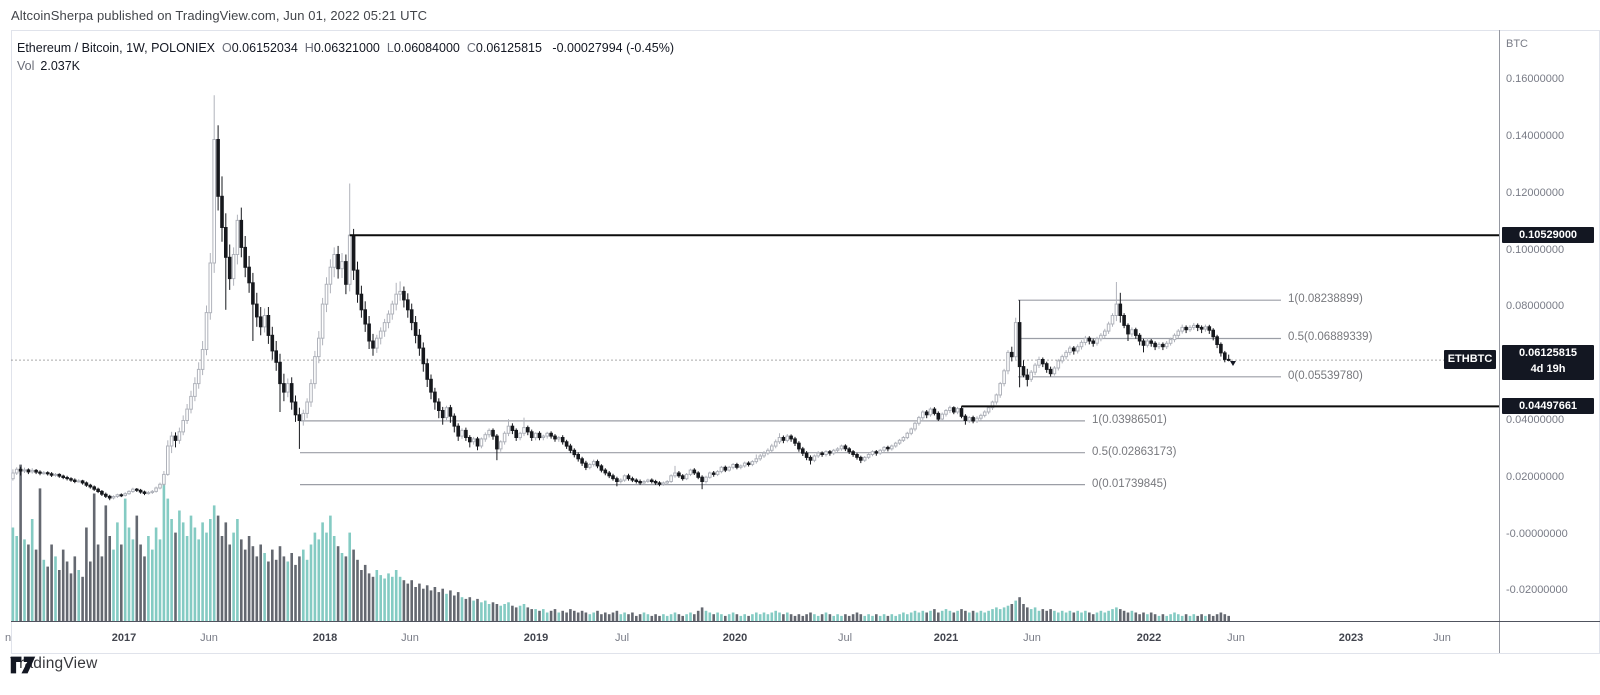 The width and height of the screenshot is (1600, 695). I want to click on ohlc-key: O, so click(227, 48).